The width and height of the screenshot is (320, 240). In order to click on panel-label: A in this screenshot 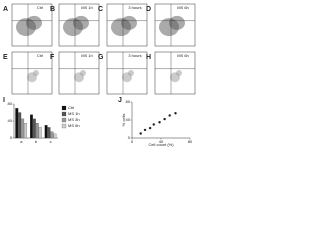, I will do `click(5, 9)`.